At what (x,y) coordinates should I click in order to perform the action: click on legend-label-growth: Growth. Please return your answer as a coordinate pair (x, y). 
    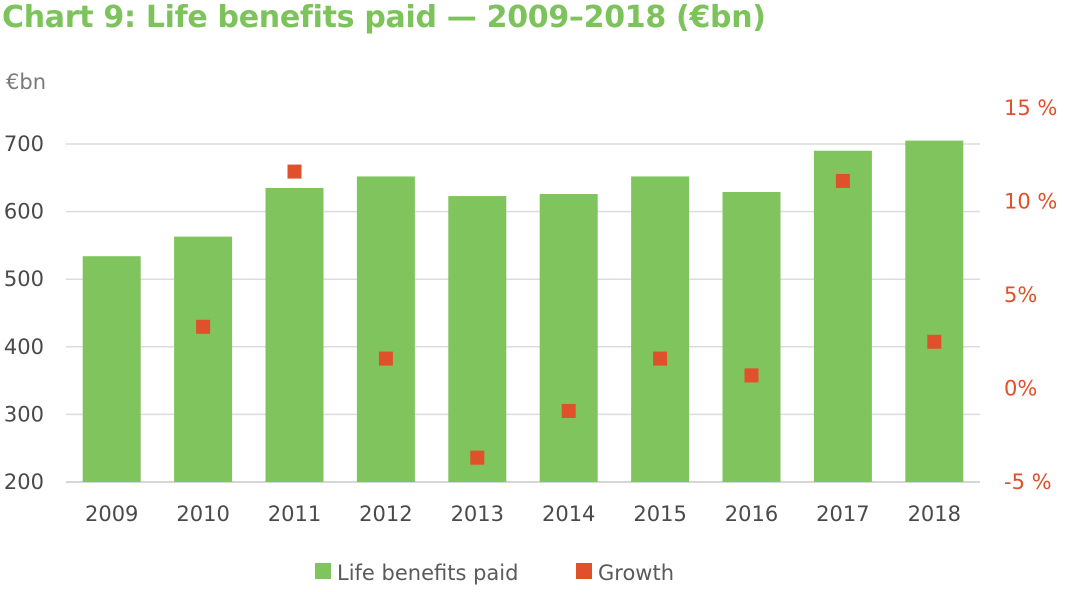
    Looking at the image, I should click on (636, 573).